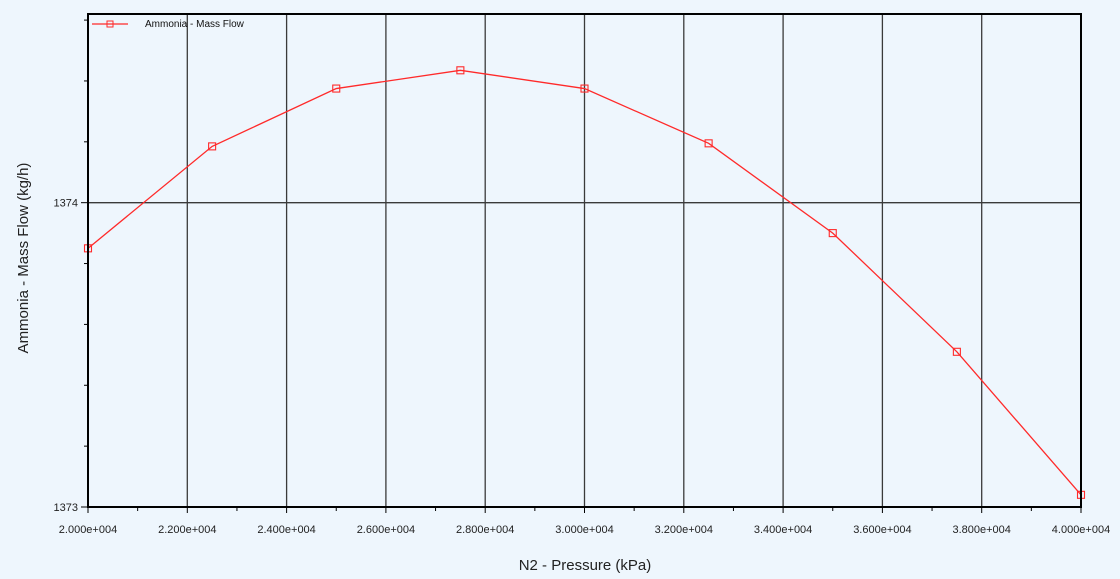 The width and height of the screenshot is (1120, 579). I want to click on x-tick-label: 3.600e+004, so click(882, 530).